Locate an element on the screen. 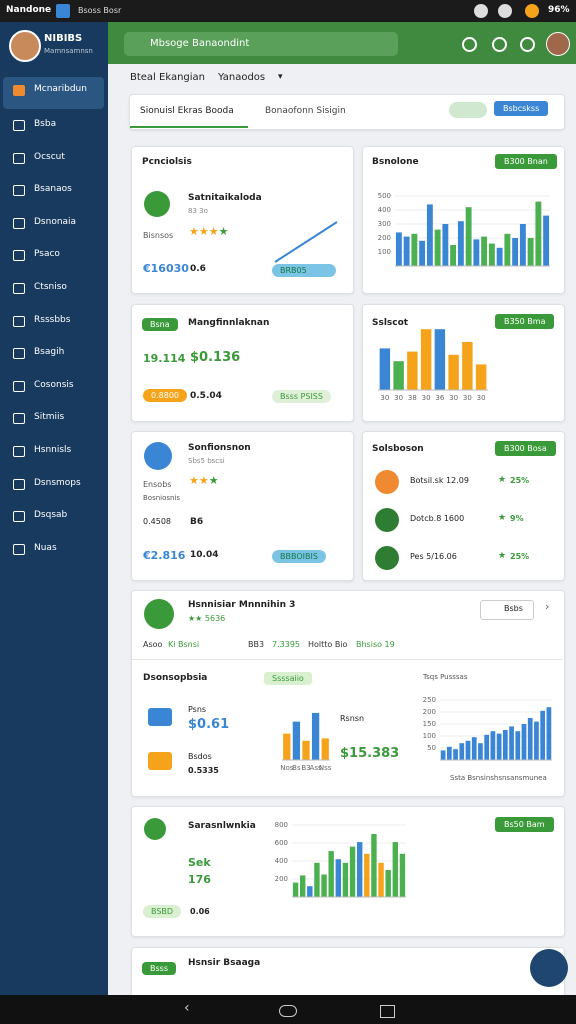  card-code: Sek is located at coordinates (199, 862).